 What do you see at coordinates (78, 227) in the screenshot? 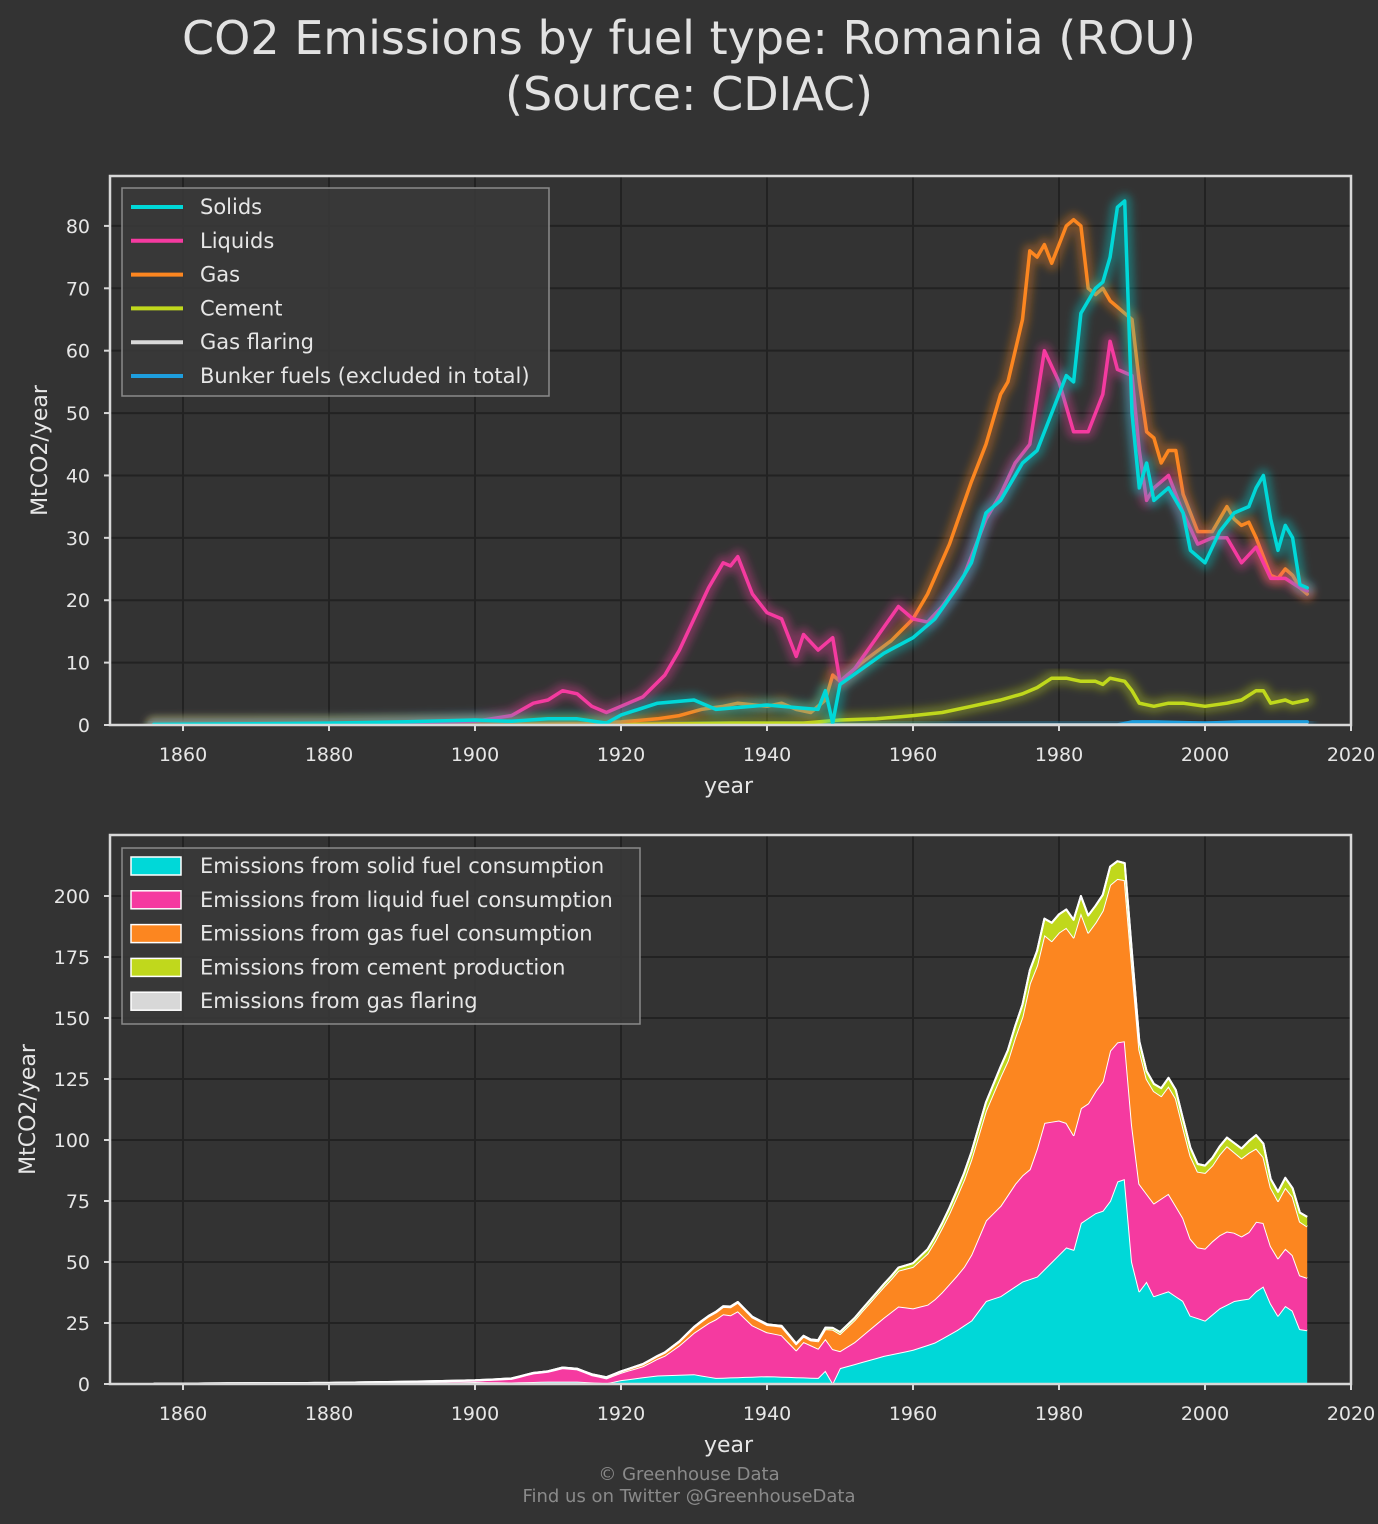
I see `y-tick-label: 80` at bounding box center [78, 227].